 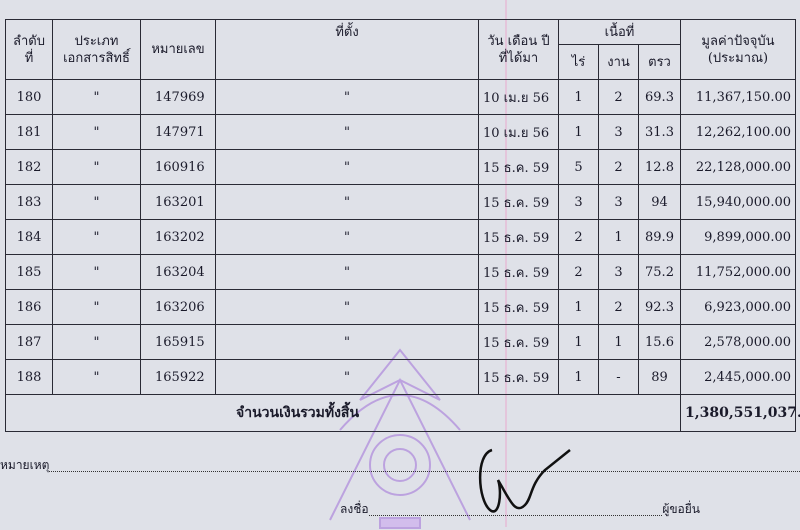 I want to click on cell-ngan: -, so click(x=618, y=377).